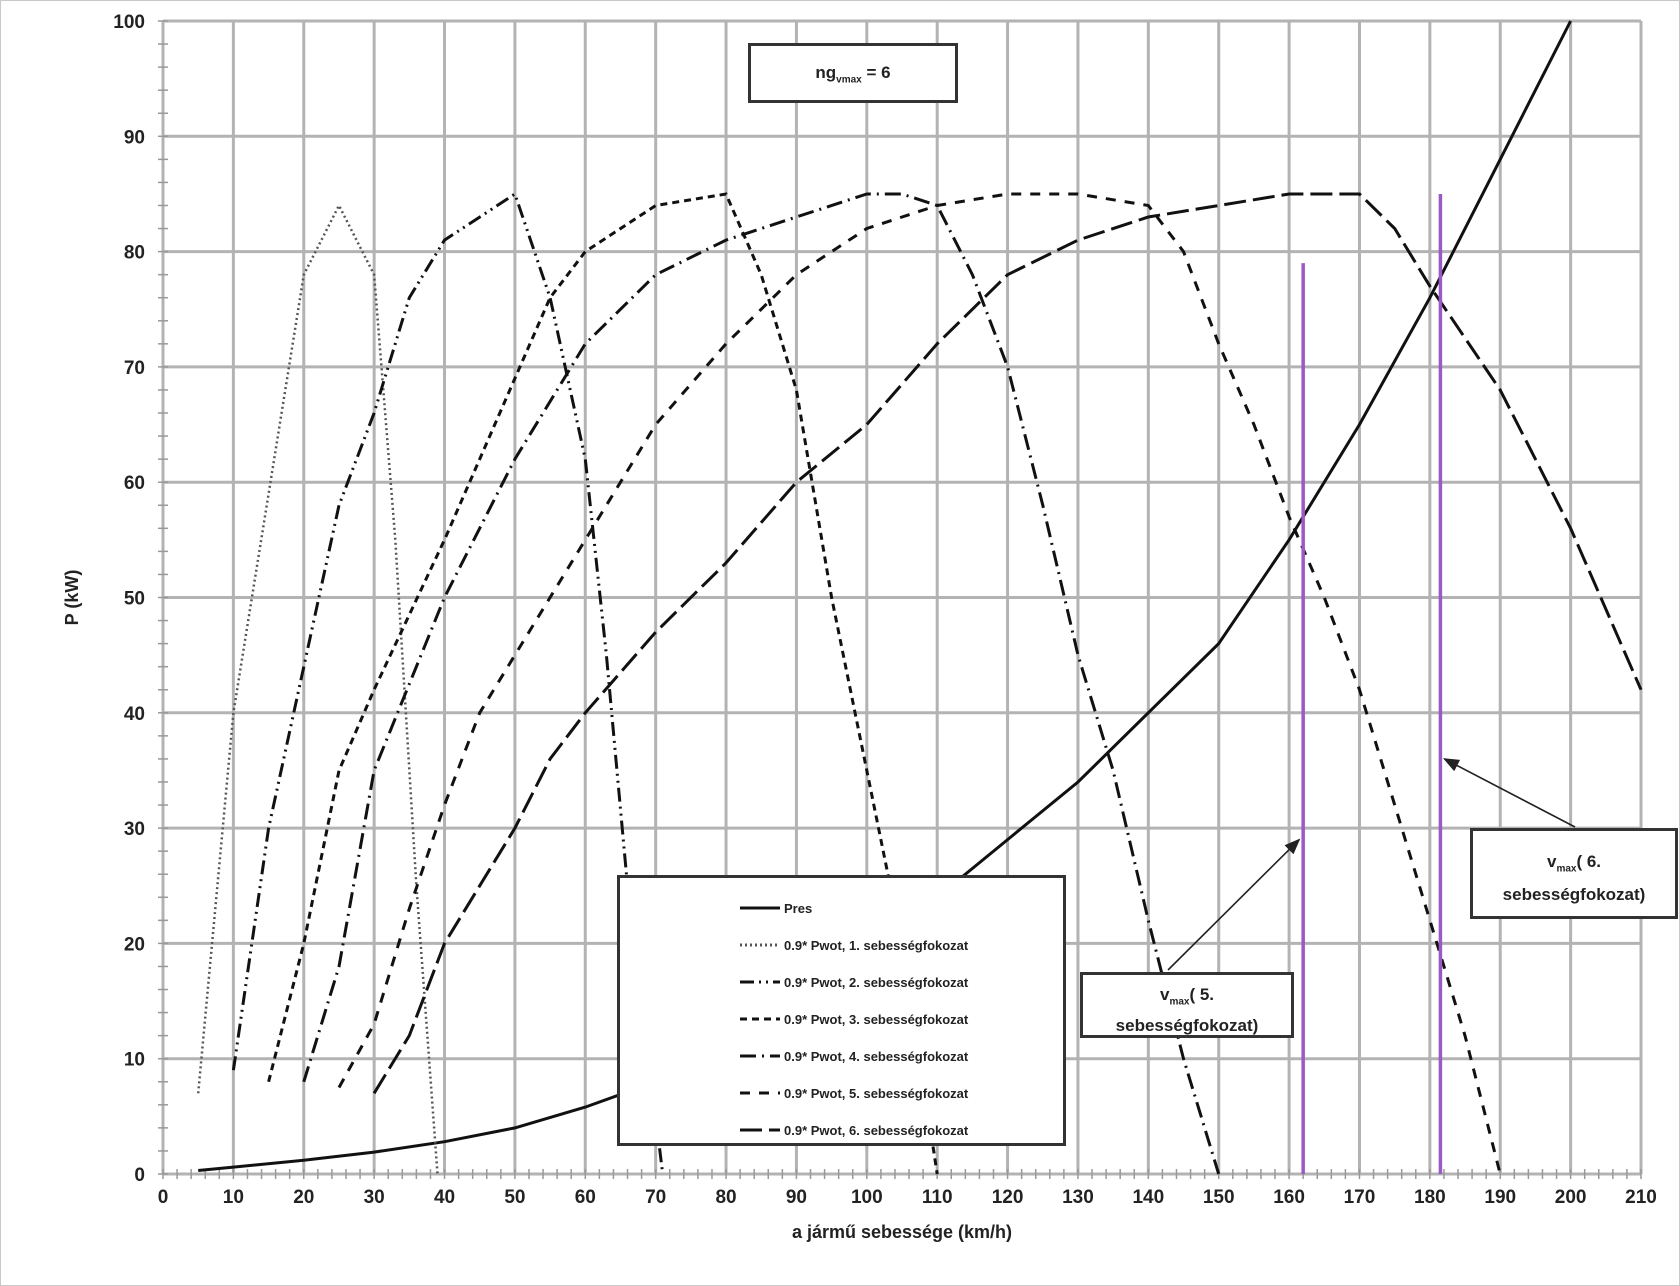 The width and height of the screenshot is (1680, 1286). I want to click on x-tick-label: 140, so click(1148, 1197).